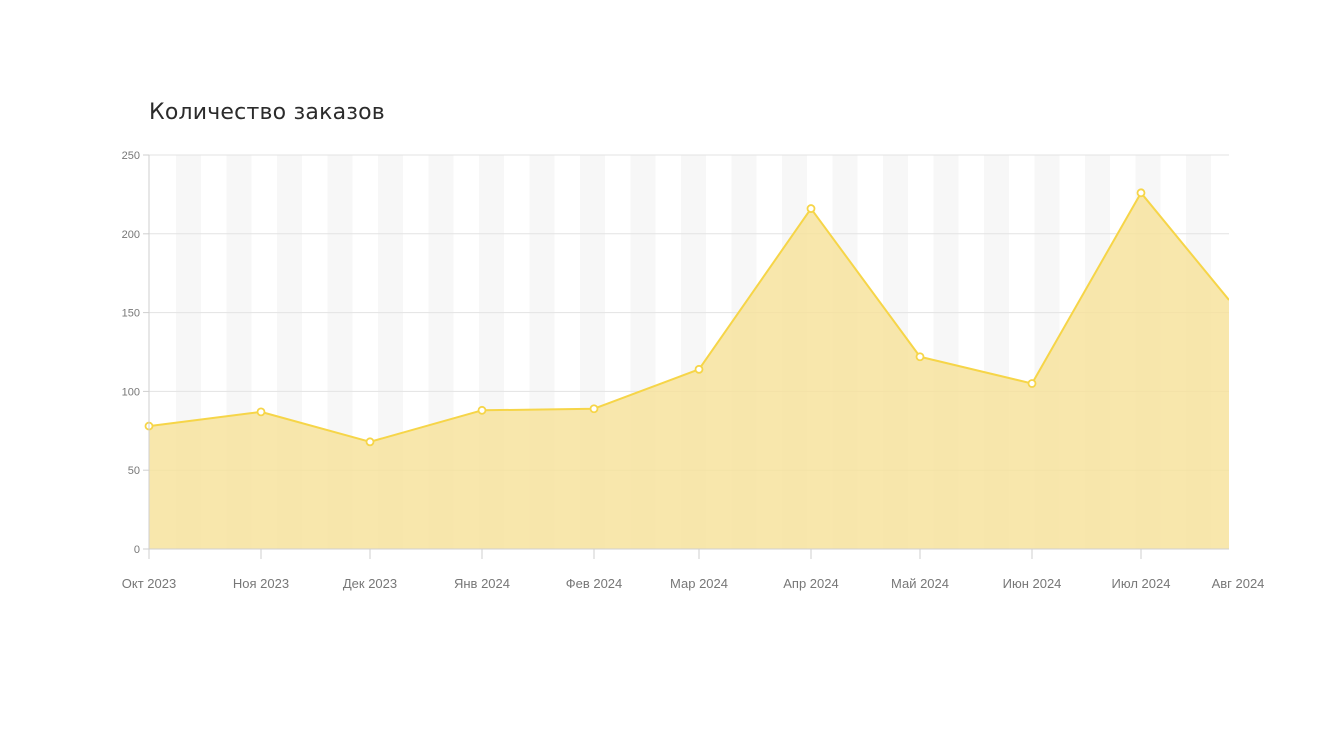 Image resolution: width=1340 pixels, height=754 pixels. Describe the element at coordinates (920, 583) in the screenshot. I see `x-tick-label-7: Май 2024` at that location.